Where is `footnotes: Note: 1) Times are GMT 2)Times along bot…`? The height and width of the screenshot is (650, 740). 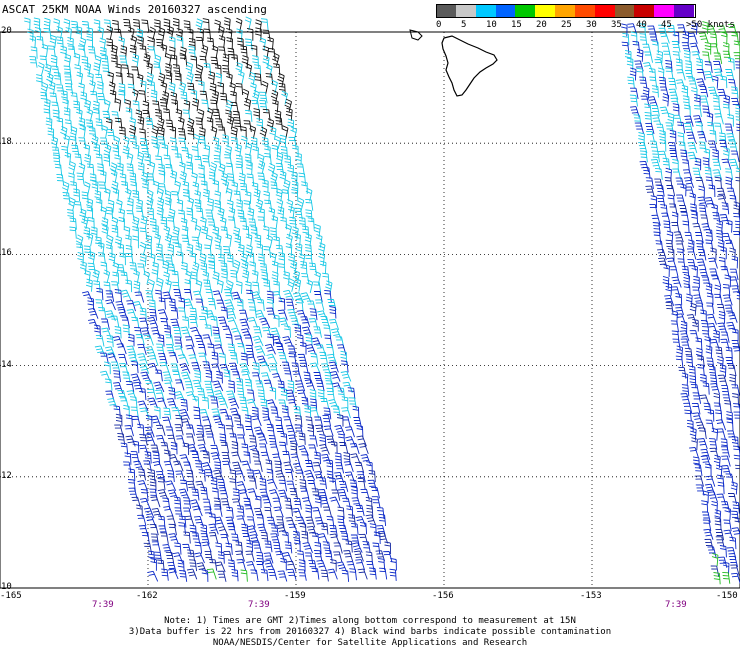 footnotes: Note: 1) Times are GMT 2)Times along bot… is located at coordinates (370, 632).